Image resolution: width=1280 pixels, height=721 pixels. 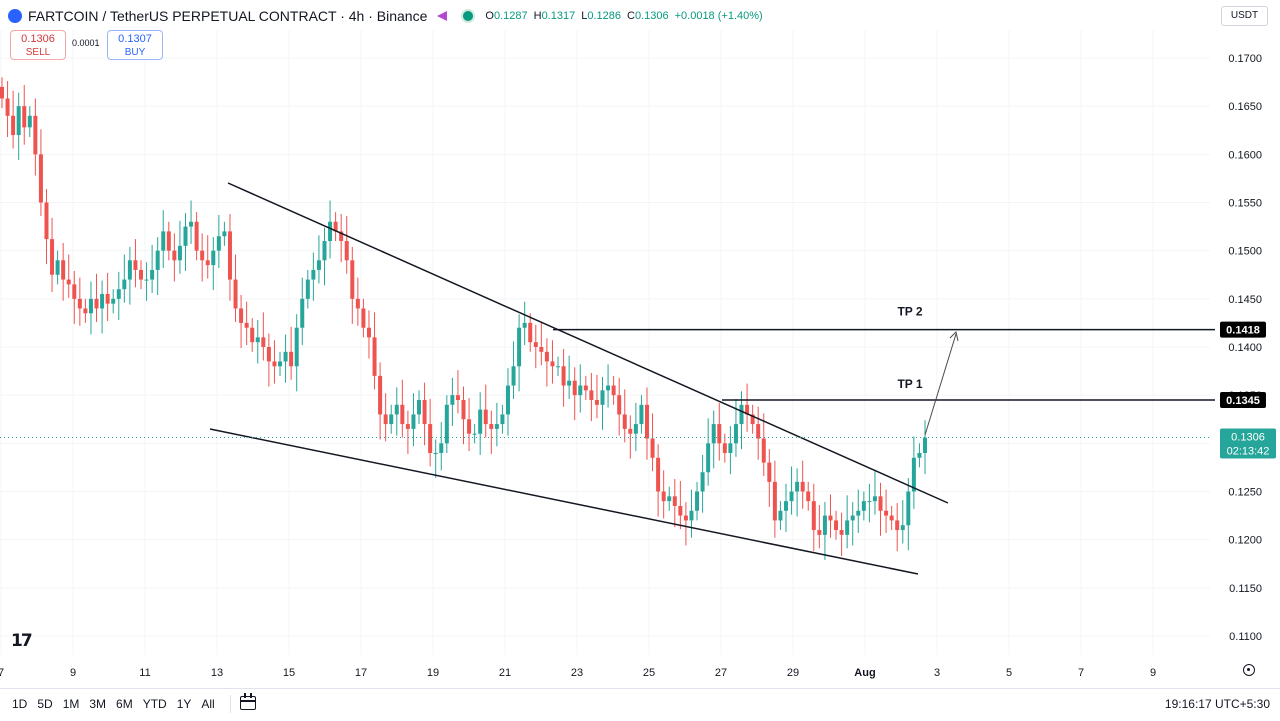 What do you see at coordinates (154, 704) in the screenshot?
I see `range-ytd: YTD` at bounding box center [154, 704].